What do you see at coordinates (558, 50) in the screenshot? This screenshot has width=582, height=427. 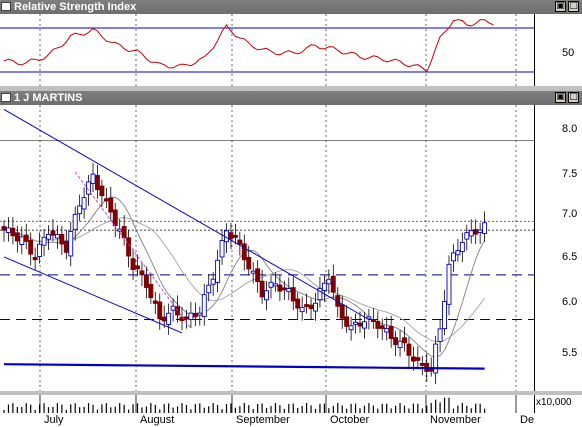 I see `rsi-scale` at bounding box center [558, 50].